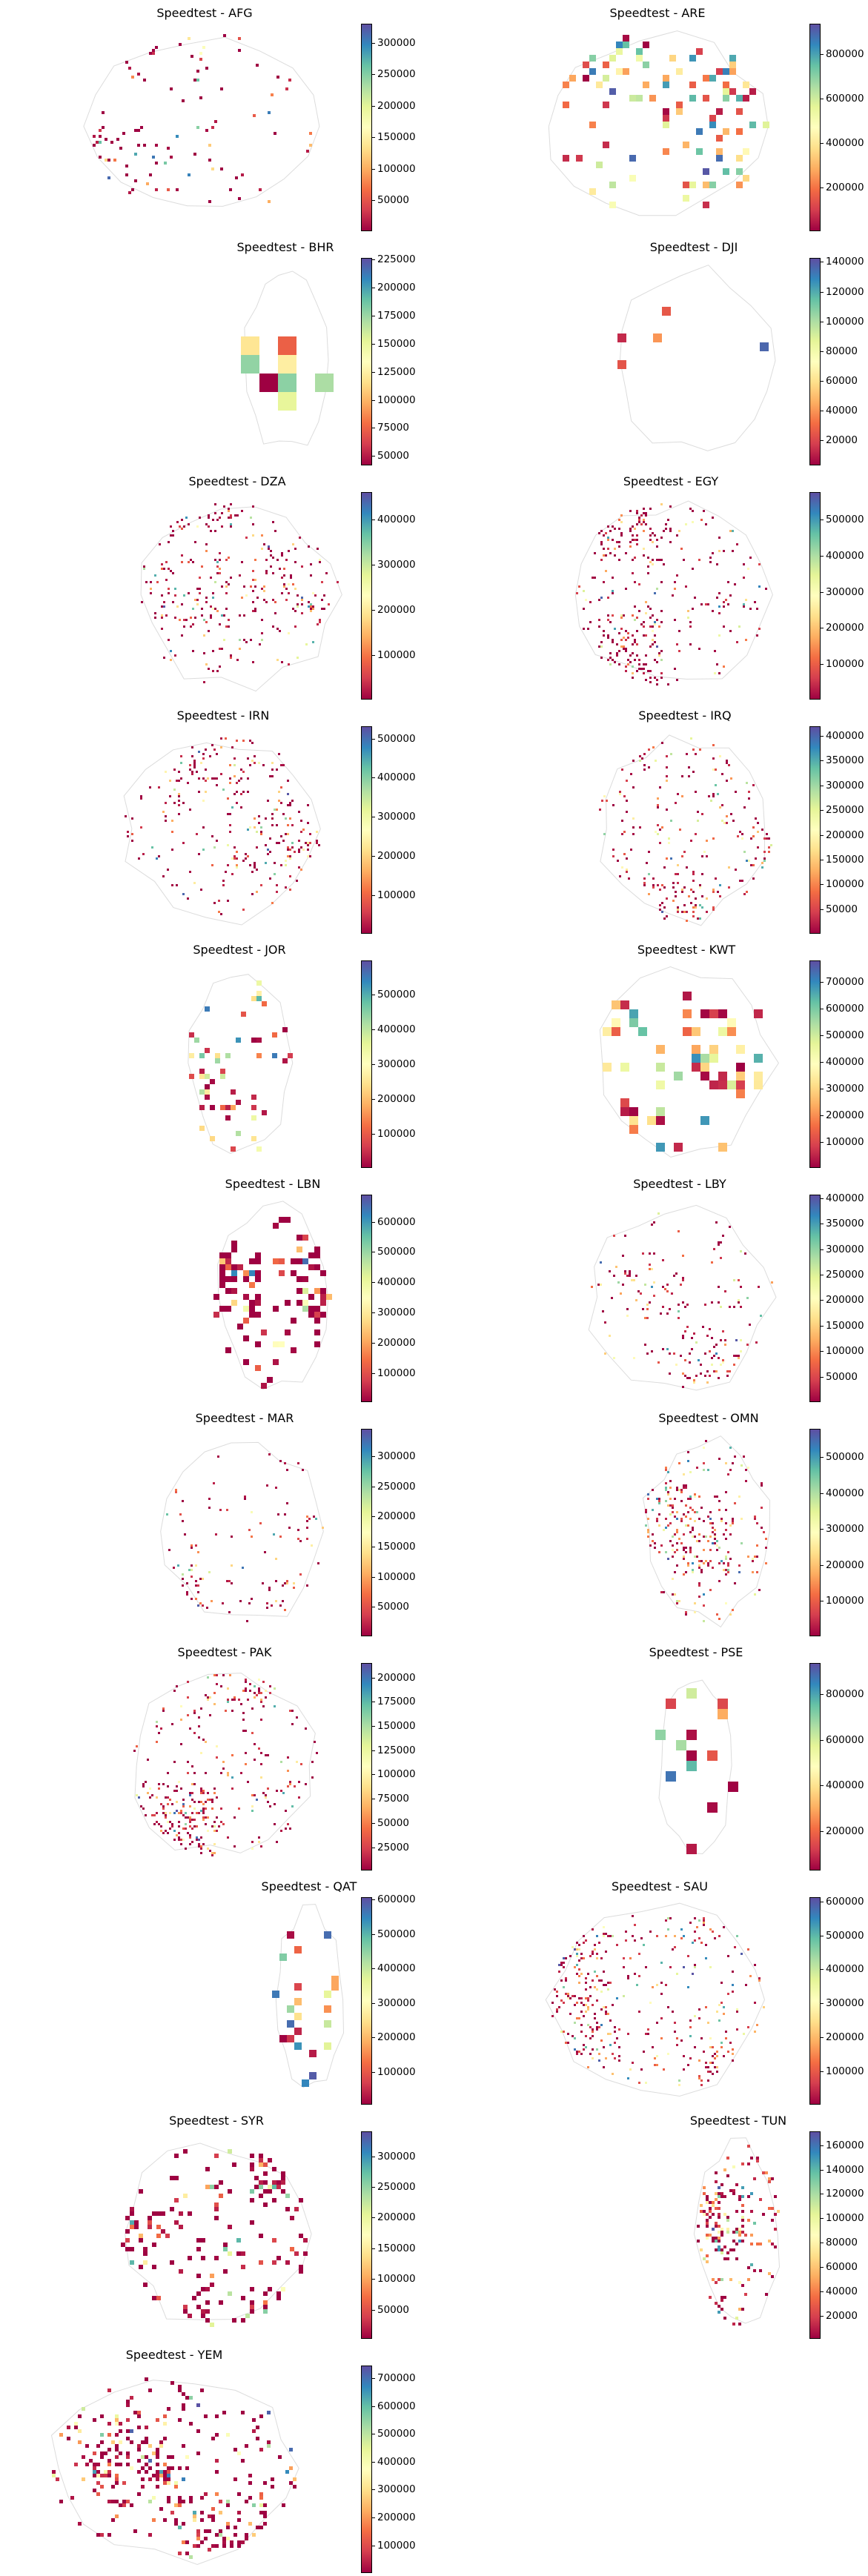  Describe the element at coordinates (707, 1531) in the screenshot. I see `country-outline` at that location.